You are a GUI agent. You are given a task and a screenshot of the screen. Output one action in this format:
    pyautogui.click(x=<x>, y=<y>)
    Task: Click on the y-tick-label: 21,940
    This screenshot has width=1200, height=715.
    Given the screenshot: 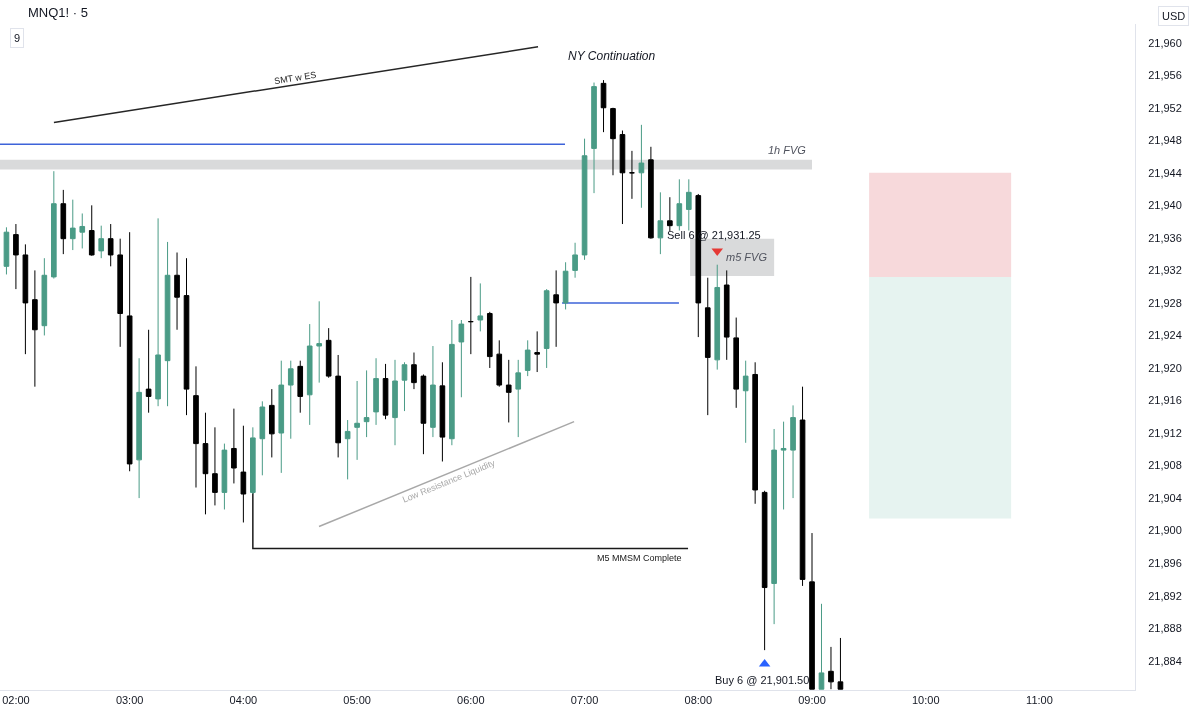 What is the action you would take?
    pyautogui.click(x=1165, y=205)
    